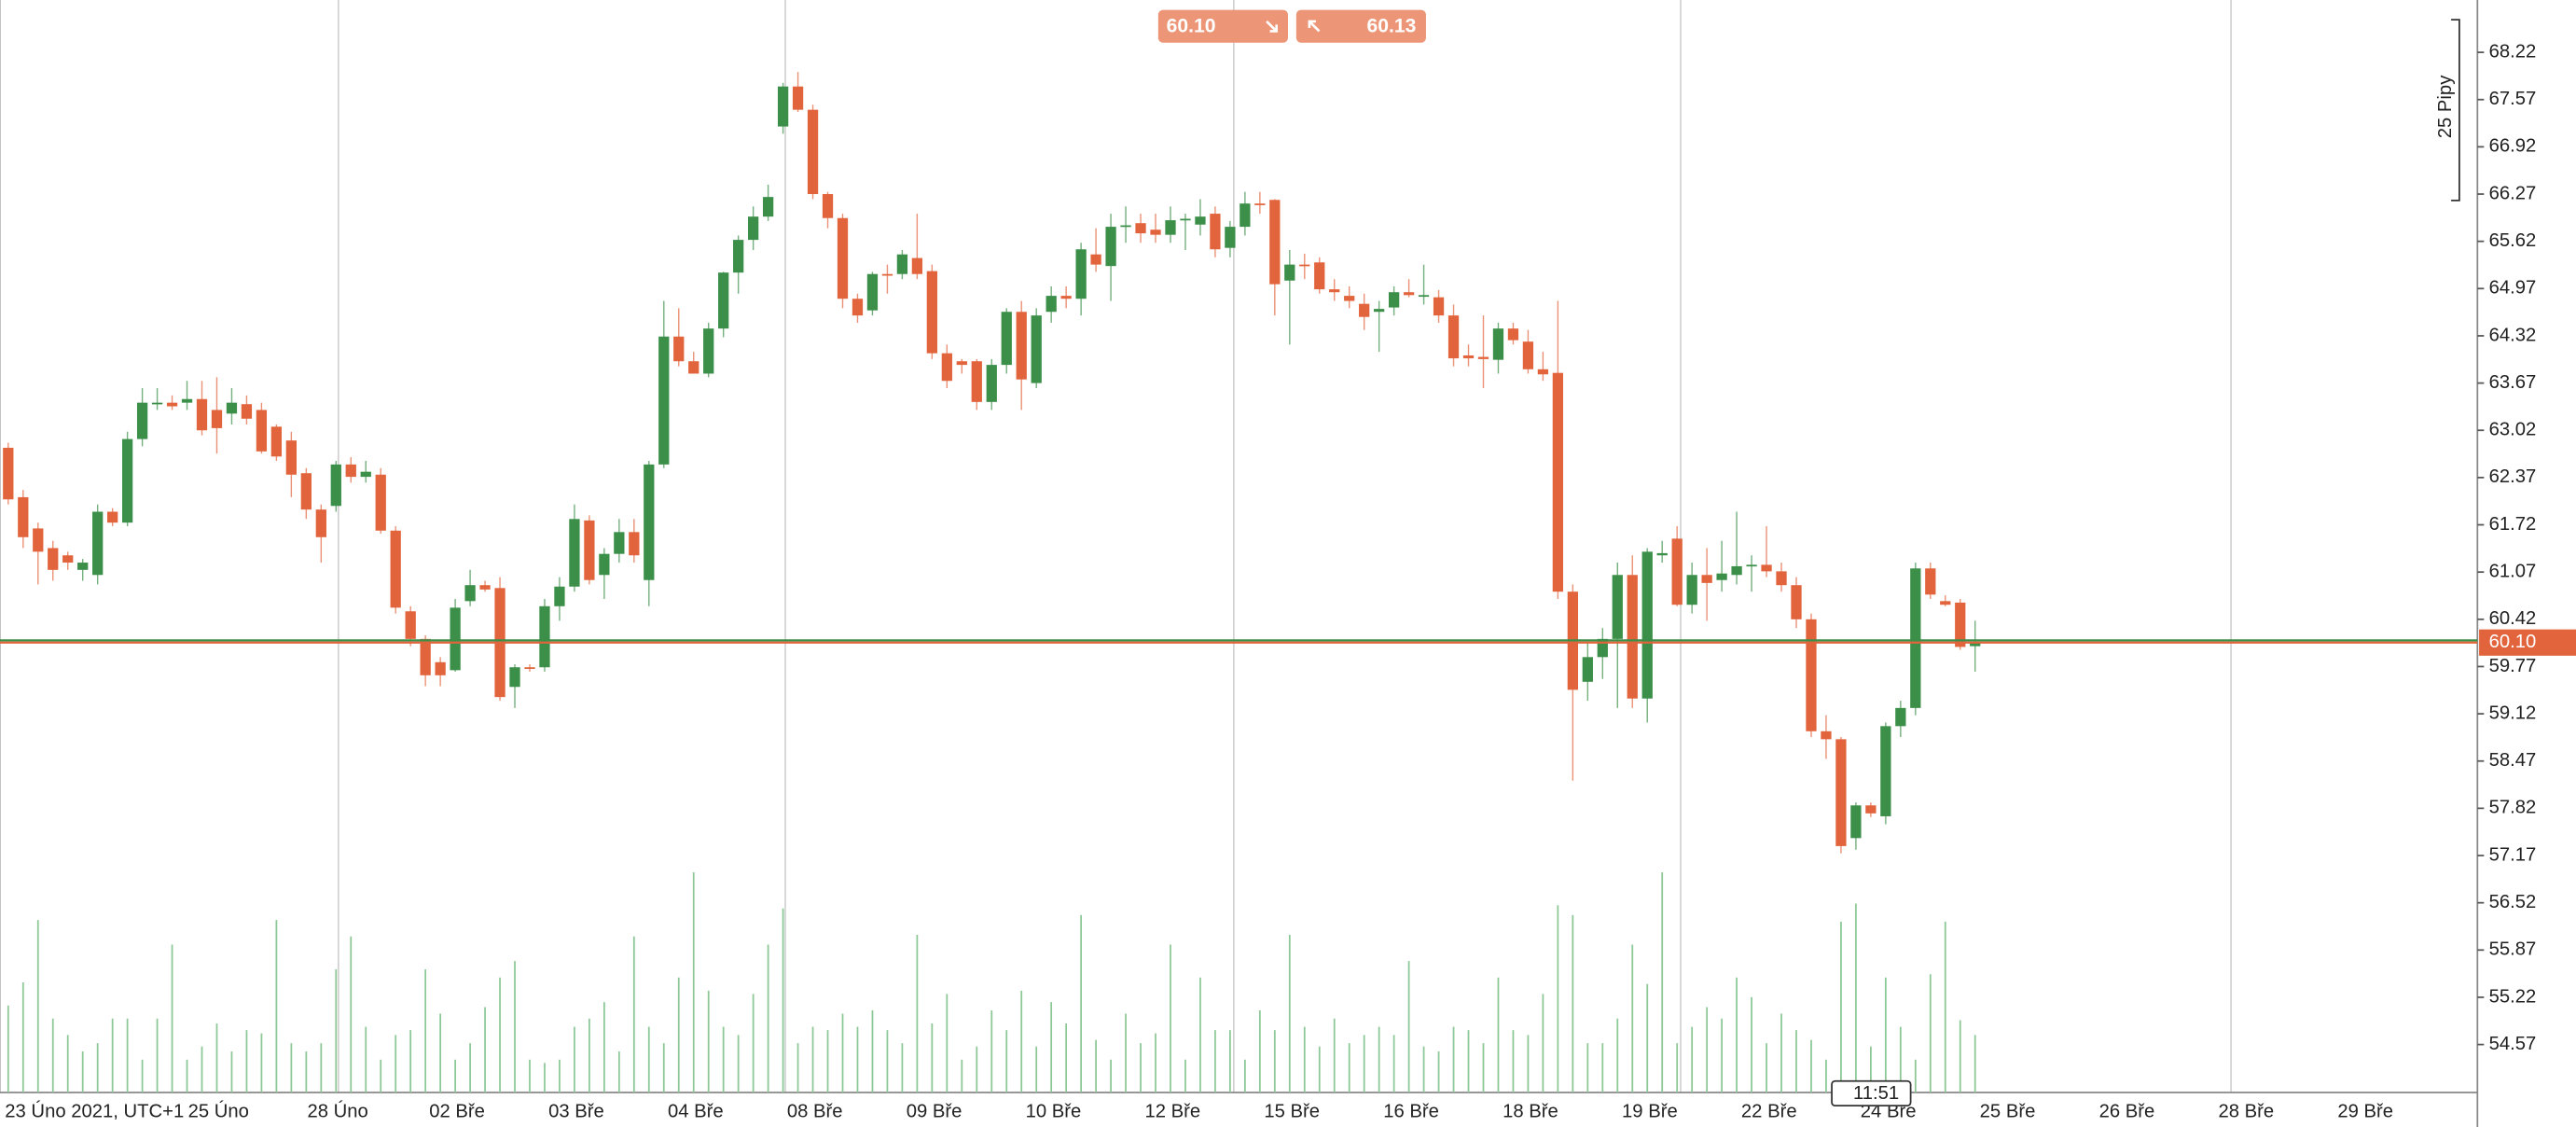 The height and width of the screenshot is (1127, 2576). I want to click on sell-badge: 60.10, so click(1222, 26).